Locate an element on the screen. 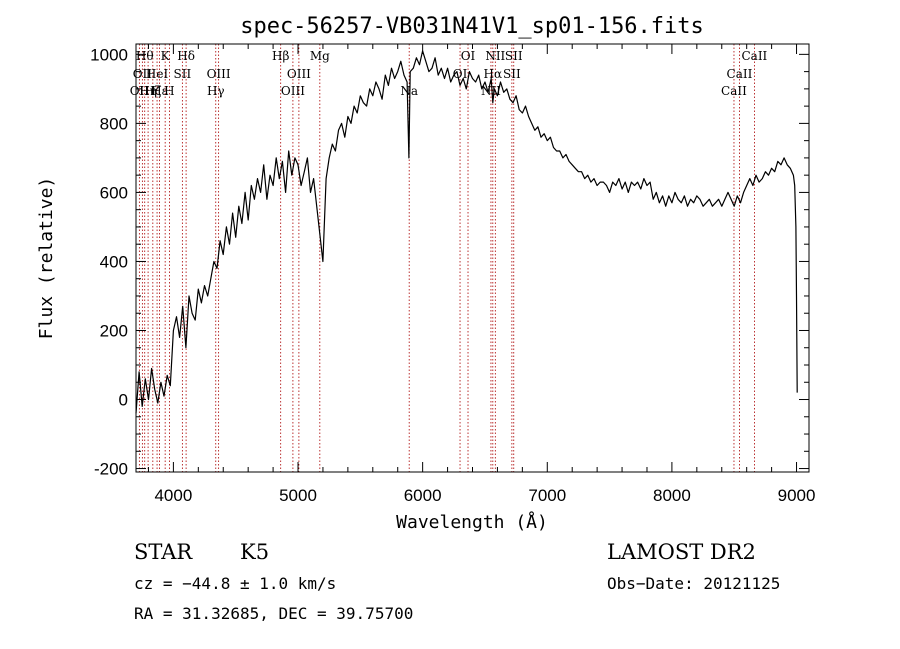 Image resolution: width=900 pixels, height=649 pixels. survey-name: LAMOST DR2 is located at coordinates (681, 552).